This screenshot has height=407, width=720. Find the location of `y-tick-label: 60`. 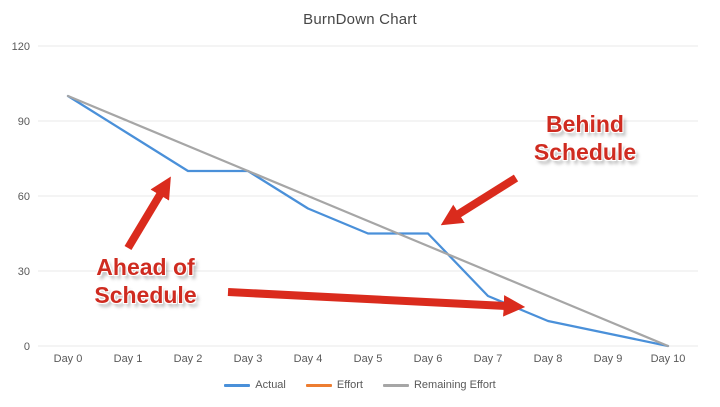

y-tick-label: 60 is located at coordinates (24, 197).